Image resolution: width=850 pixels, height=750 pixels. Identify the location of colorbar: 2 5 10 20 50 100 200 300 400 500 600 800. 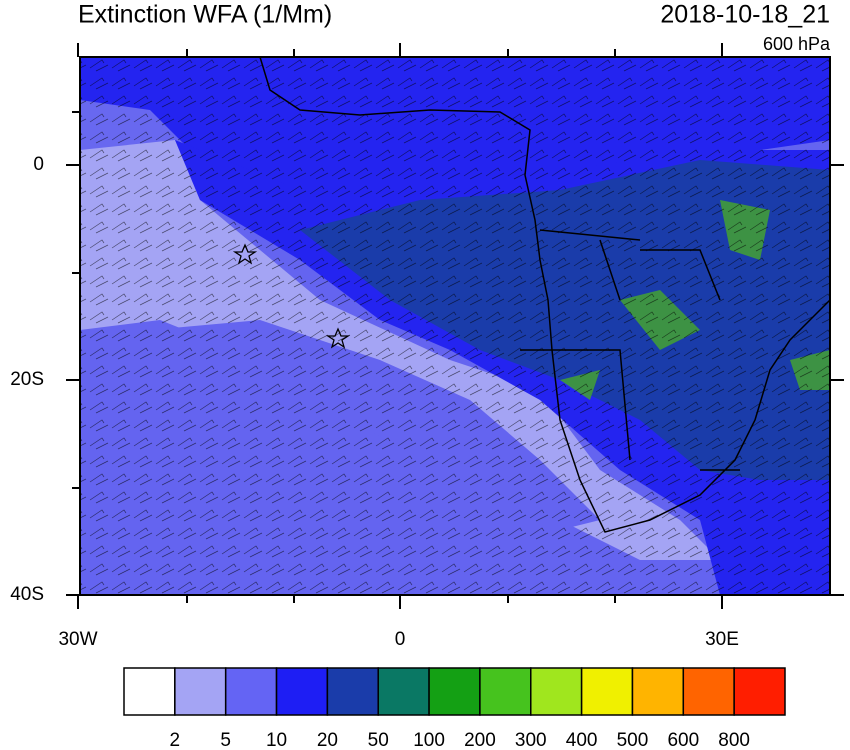
(454, 708).